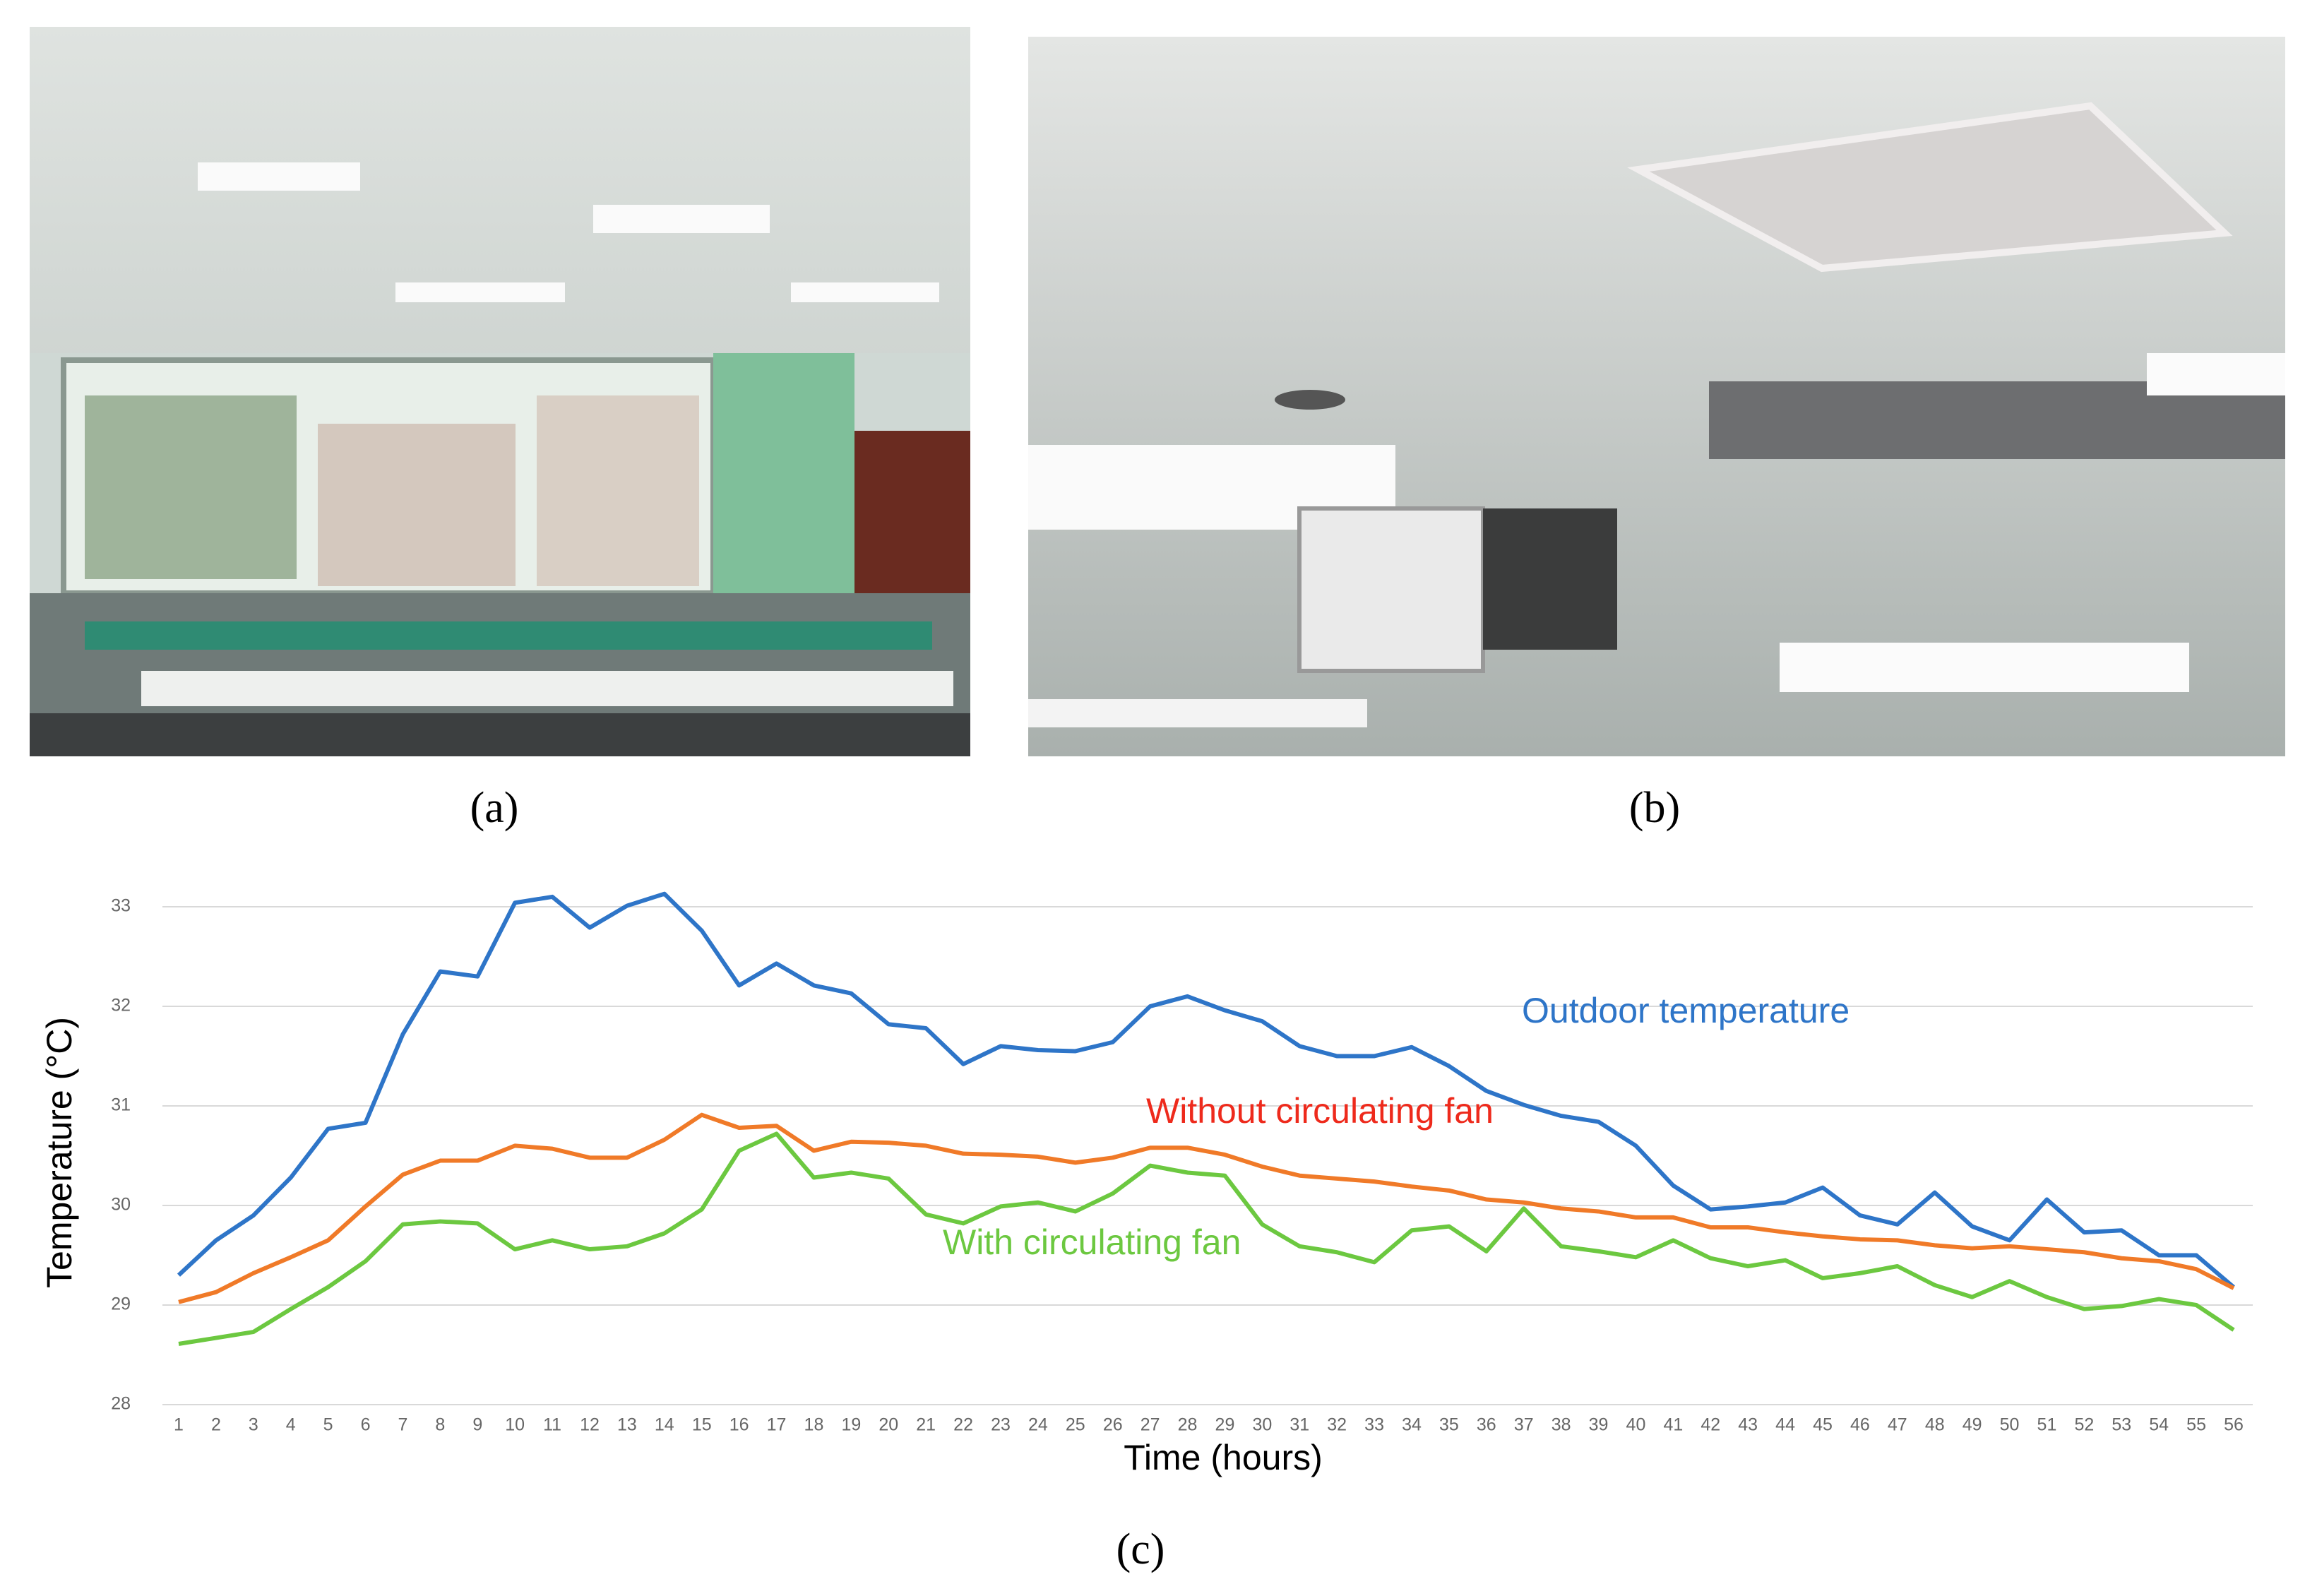 The height and width of the screenshot is (1596, 2305). What do you see at coordinates (1140, 1549) in the screenshot?
I see `panel-label: (c)` at bounding box center [1140, 1549].